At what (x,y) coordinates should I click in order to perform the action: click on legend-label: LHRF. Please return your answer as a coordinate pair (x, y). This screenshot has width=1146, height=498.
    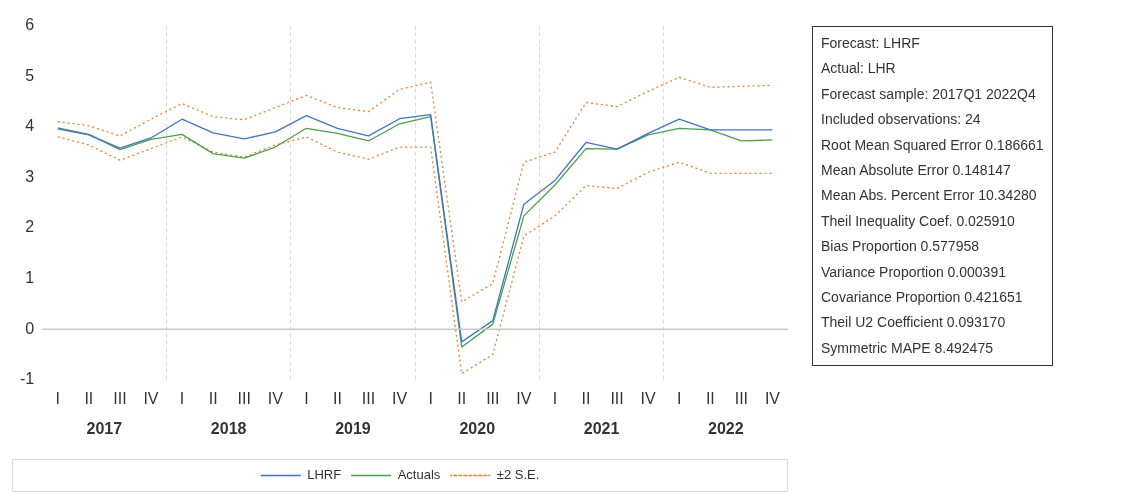
    Looking at the image, I should click on (324, 475).